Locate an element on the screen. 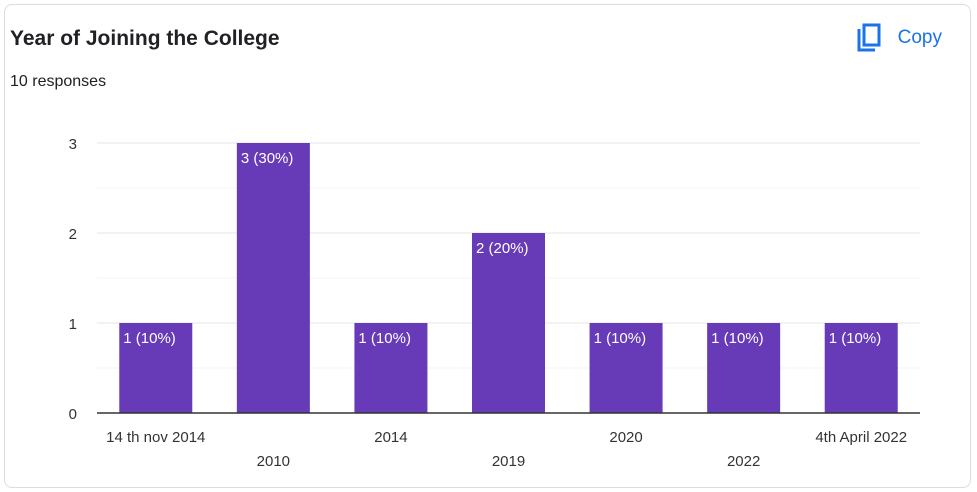  question-title: Year of Joining the College is located at coordinates (145, 38).